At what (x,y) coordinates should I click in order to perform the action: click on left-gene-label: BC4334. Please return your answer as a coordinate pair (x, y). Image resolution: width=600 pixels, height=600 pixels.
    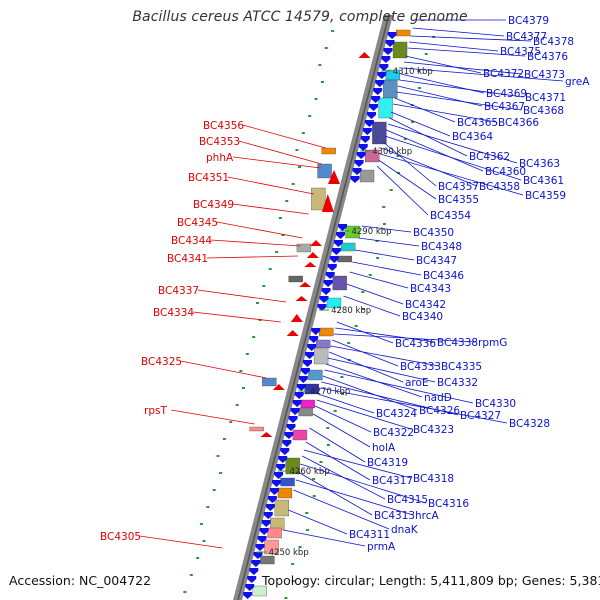
    Looking at the image, I should click on (173, 313).